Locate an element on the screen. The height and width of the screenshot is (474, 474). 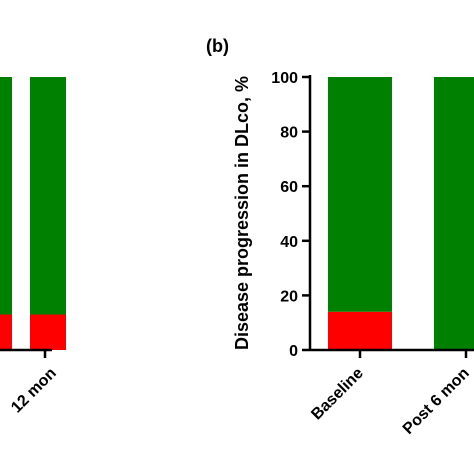
y-axis-title: Disease progression in DLco, % is located at coordinates (242, 213).